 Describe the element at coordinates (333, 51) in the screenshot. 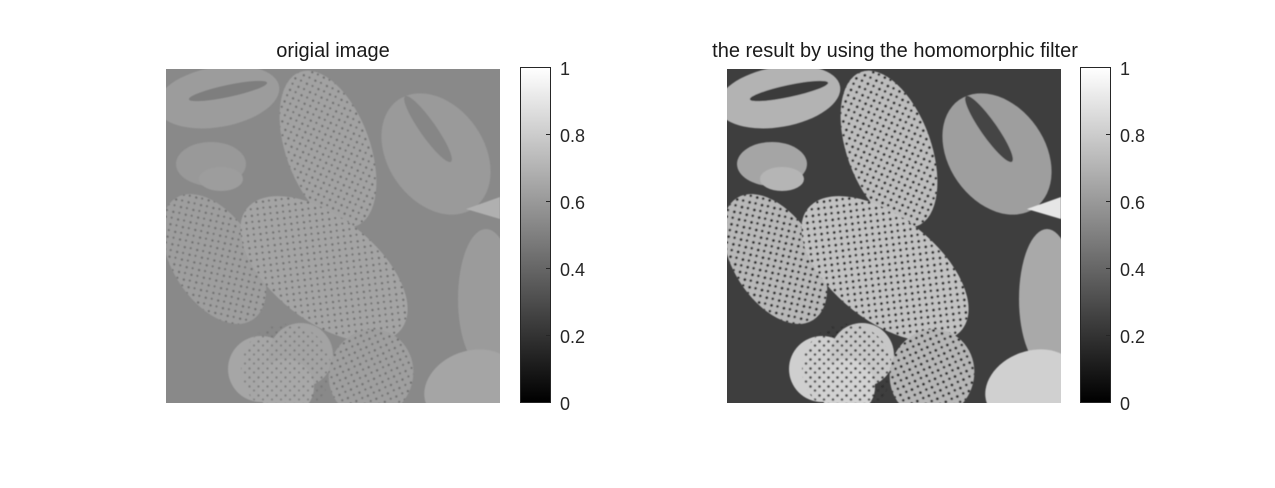

I see `panel-title-original: origial image` at that location.